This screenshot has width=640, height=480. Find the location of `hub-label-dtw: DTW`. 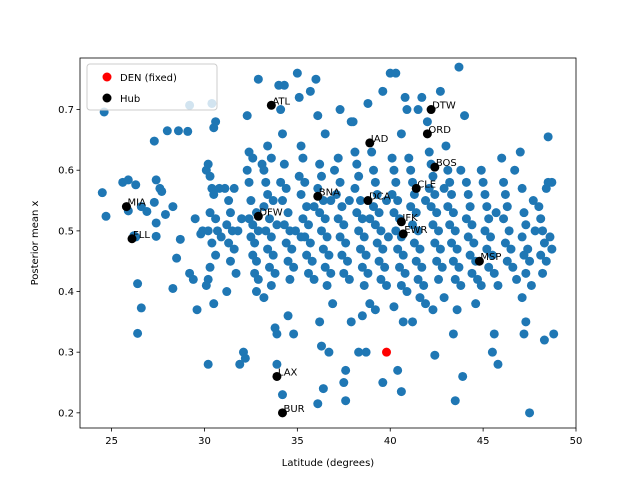

hub-label-dtw: DTW is located at coordinates (444, 106).